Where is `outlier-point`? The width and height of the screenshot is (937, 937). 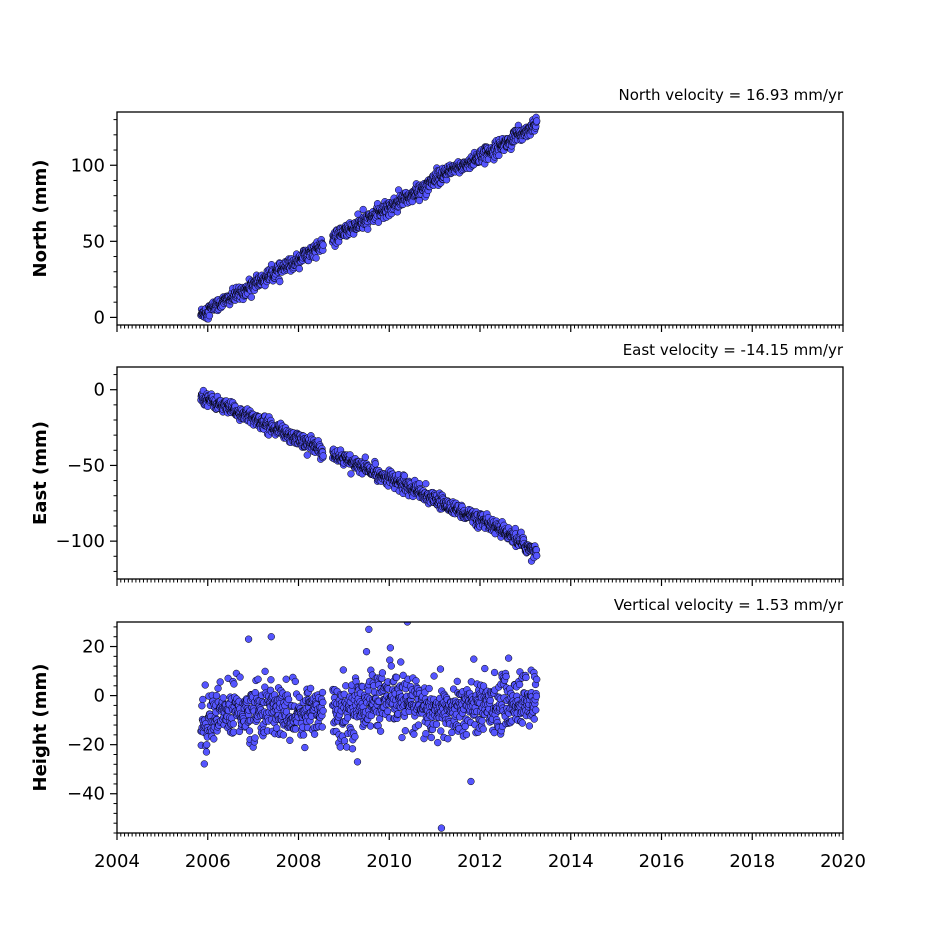 outlier-point is located at coordinates (471, 781).